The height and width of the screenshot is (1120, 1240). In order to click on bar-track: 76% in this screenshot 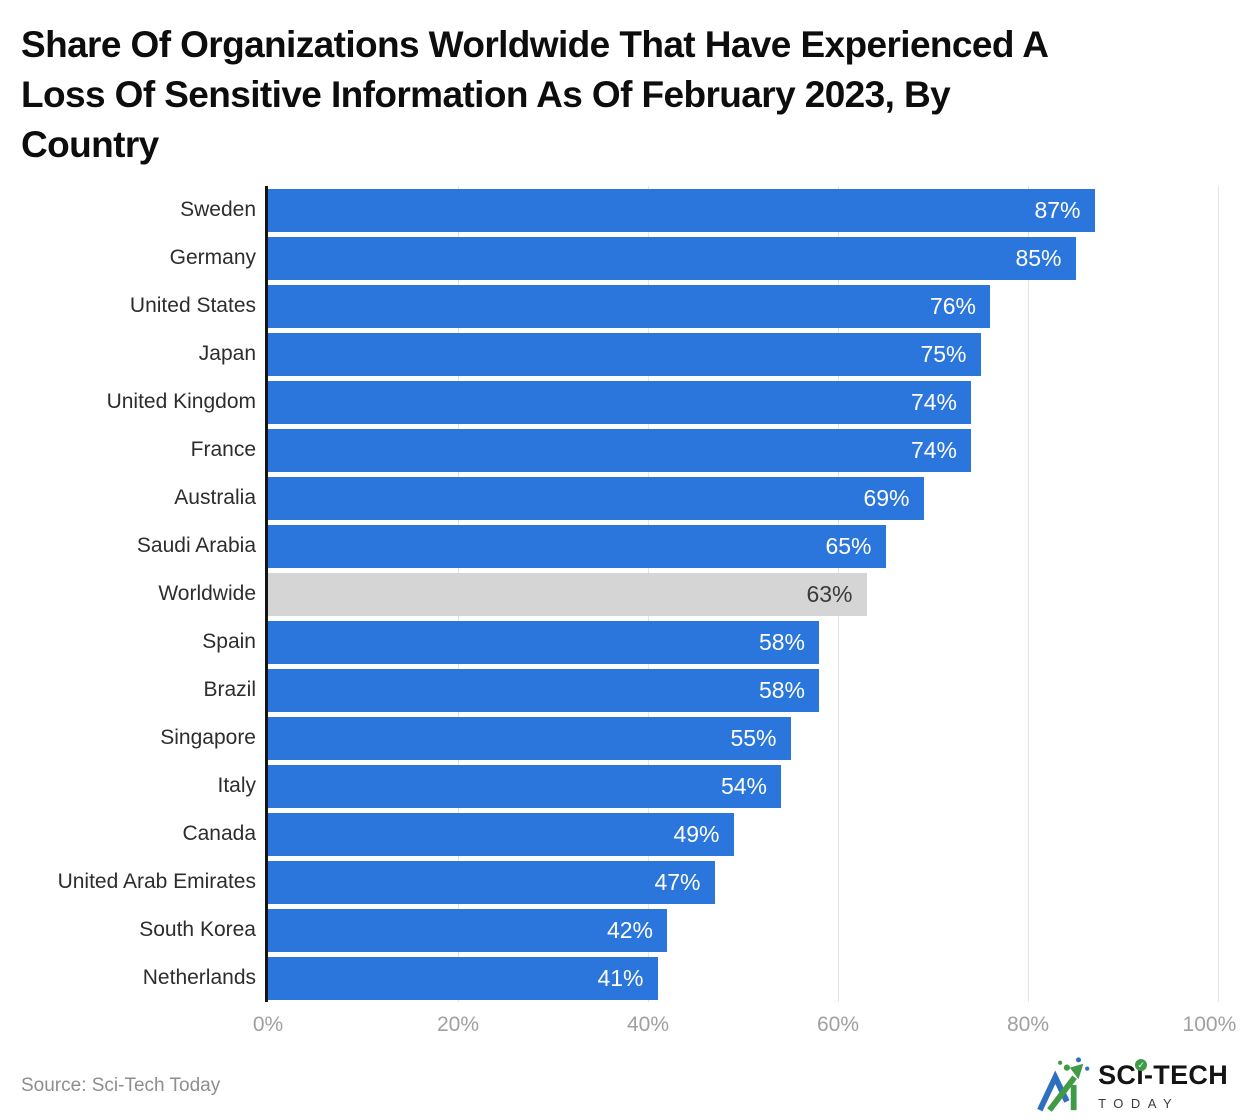, I will do `click(743, 306)`.